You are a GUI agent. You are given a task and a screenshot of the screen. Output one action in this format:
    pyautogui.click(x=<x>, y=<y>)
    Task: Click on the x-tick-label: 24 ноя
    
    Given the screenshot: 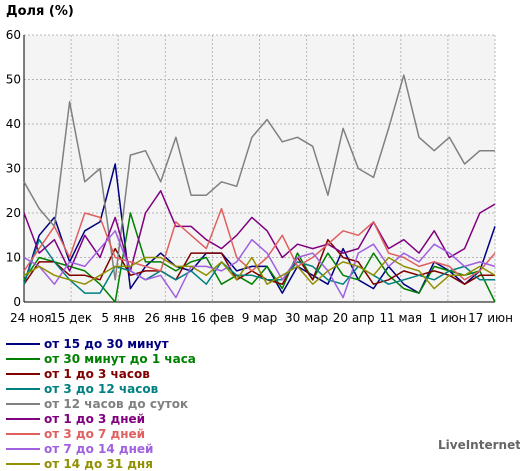 What is the action you would take?
    pyautogui.click(x=31, y=318)
    